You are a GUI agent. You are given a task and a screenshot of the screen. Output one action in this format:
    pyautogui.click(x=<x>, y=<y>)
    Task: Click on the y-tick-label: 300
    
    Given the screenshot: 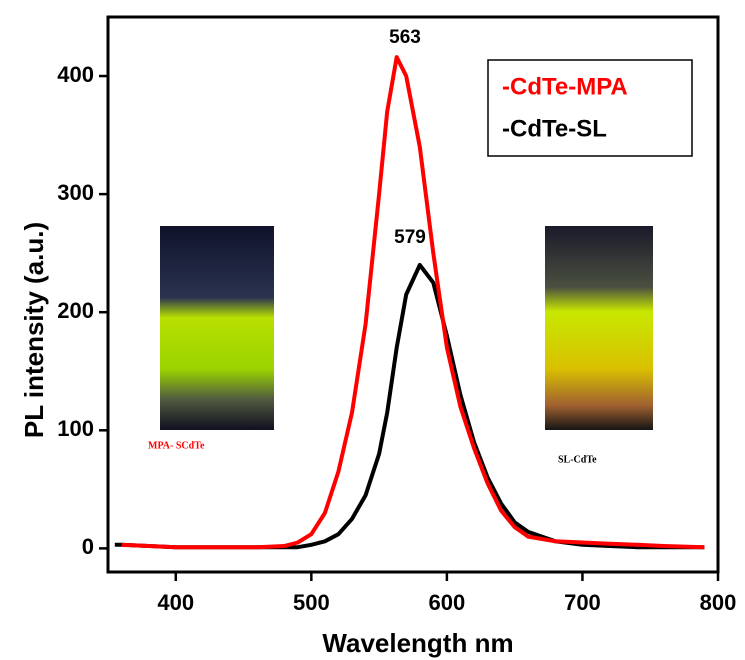 What is the action you would take?
    pyautogui.click(x=75, y=192)
    